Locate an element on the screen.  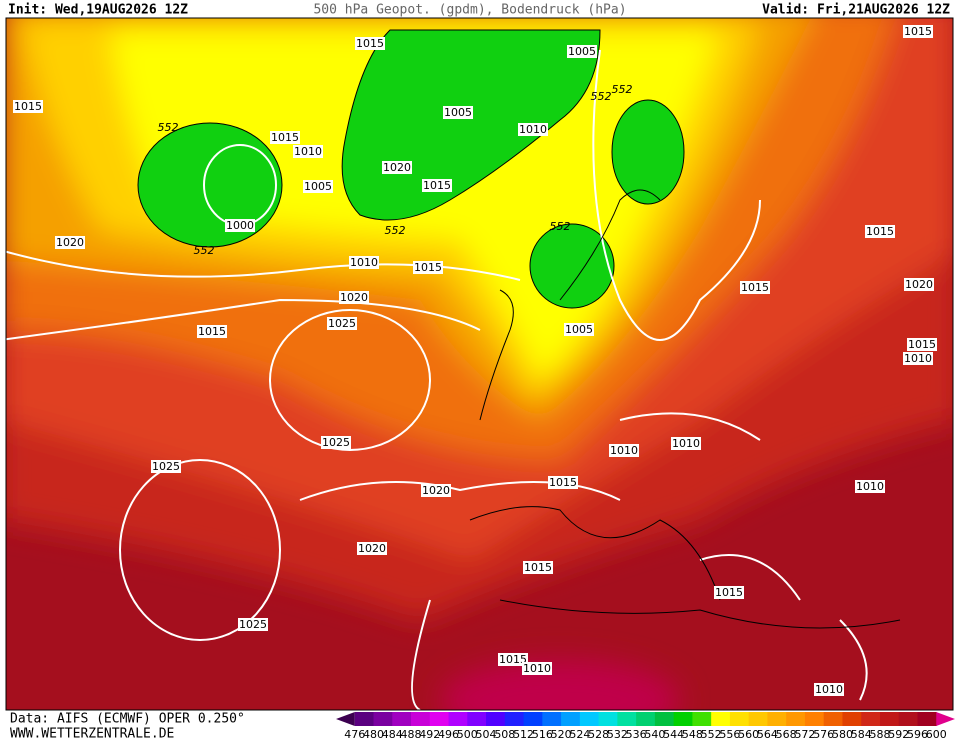
legend-label: 500 is located at coordinates (467, 734).